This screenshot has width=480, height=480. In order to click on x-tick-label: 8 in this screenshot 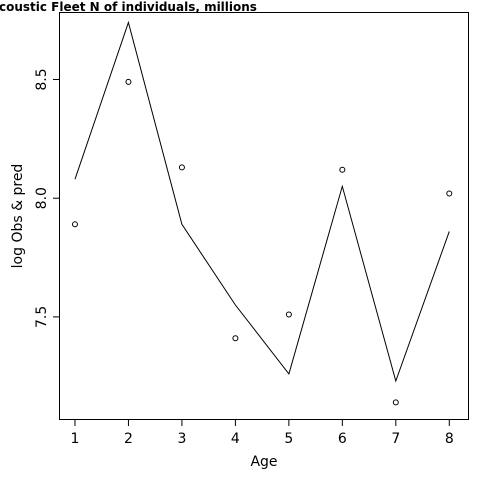, I will do `click(449, 439)`.